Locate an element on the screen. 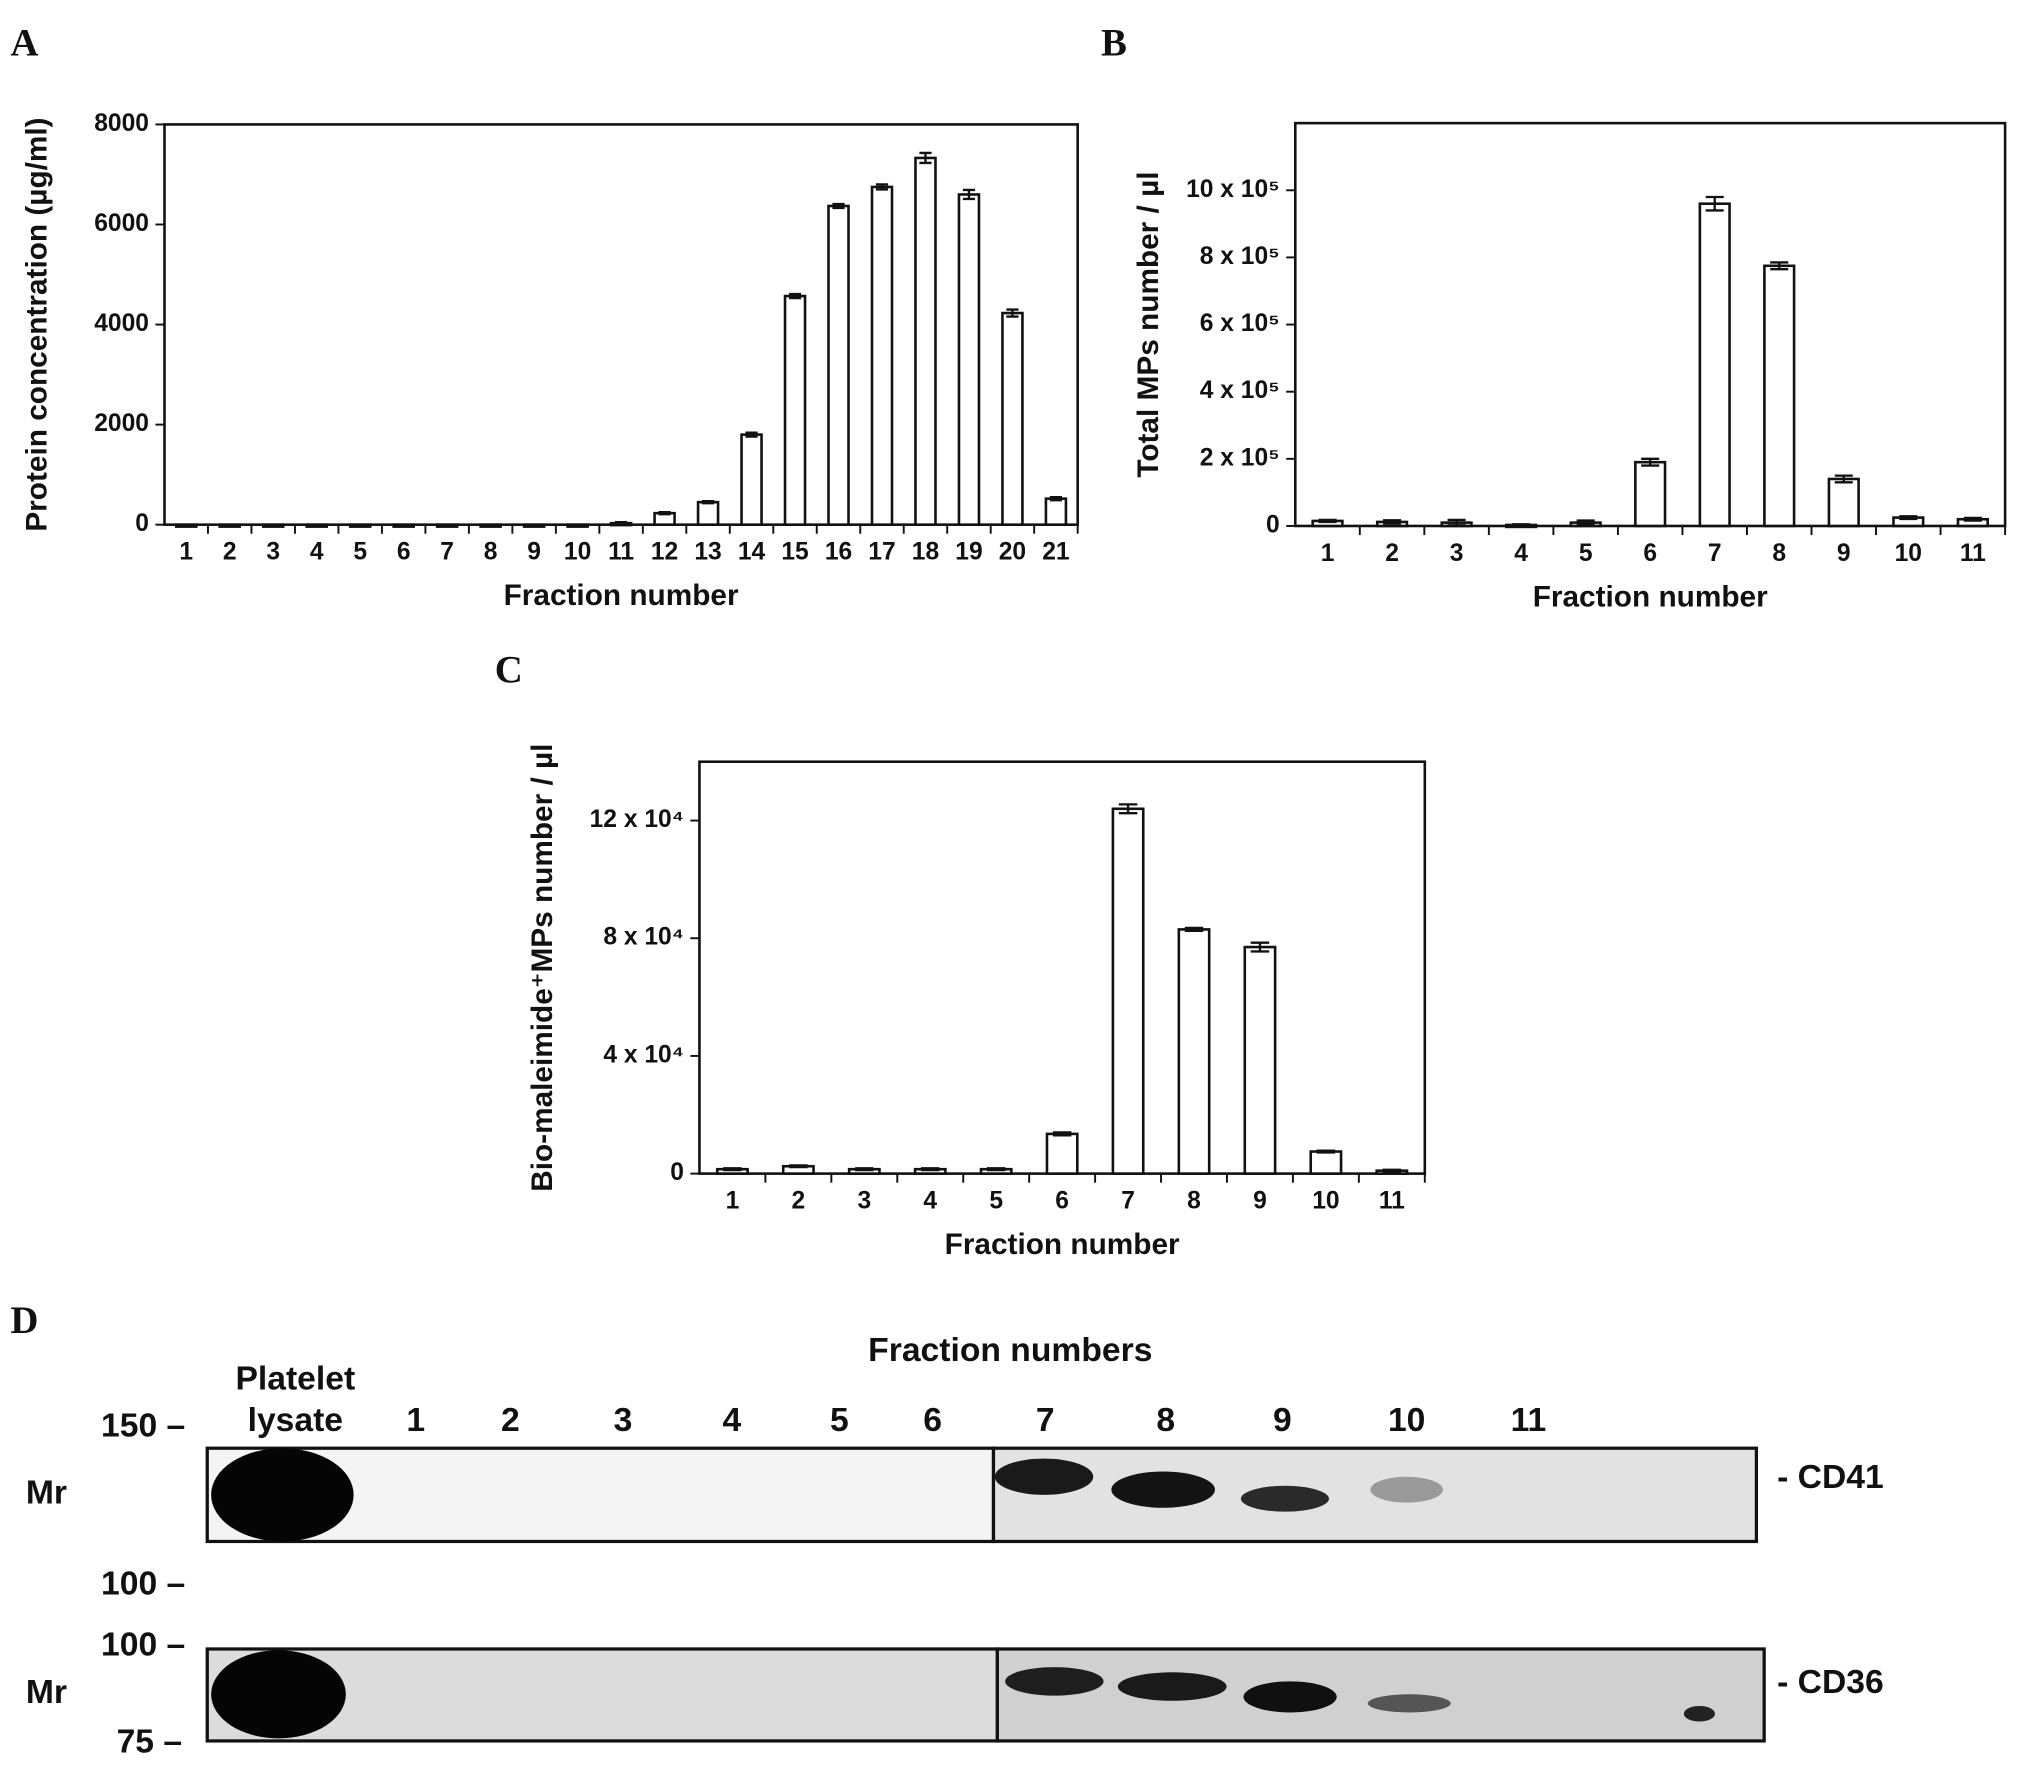 The width and height of the screenshot is (2031, 1776). blot-title: Fraction numbers is located at coordinates (1010, 1350).